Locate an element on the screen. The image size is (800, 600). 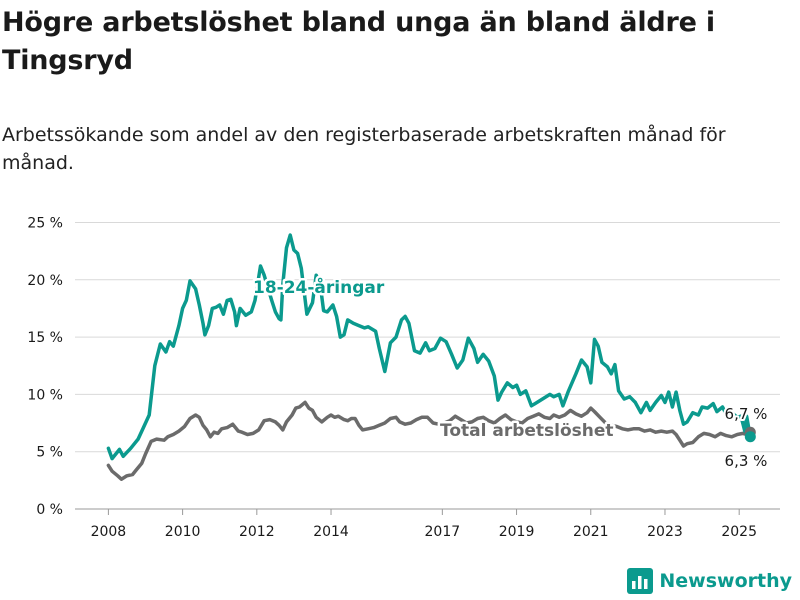
x-tick-label: 2014 is located at coordinates (331, 532).